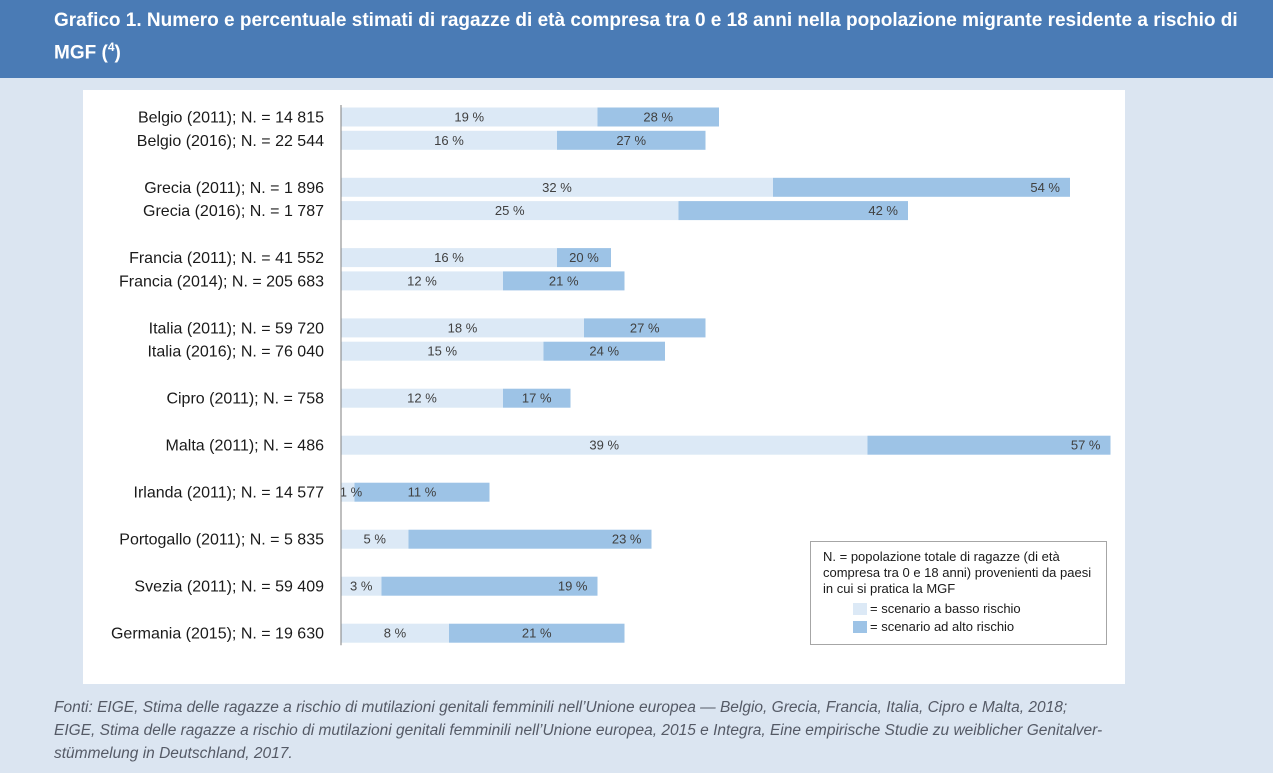 The width and height of the screenshot is (1273, 773). I want to click on data-label-high: 24 %, so click(604, 351).